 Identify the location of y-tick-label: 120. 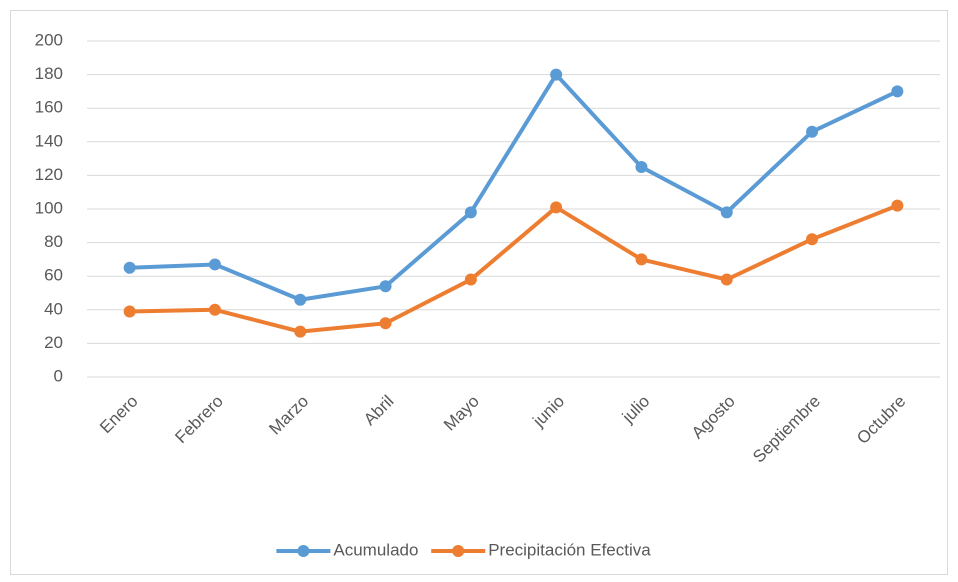
(49, 174).